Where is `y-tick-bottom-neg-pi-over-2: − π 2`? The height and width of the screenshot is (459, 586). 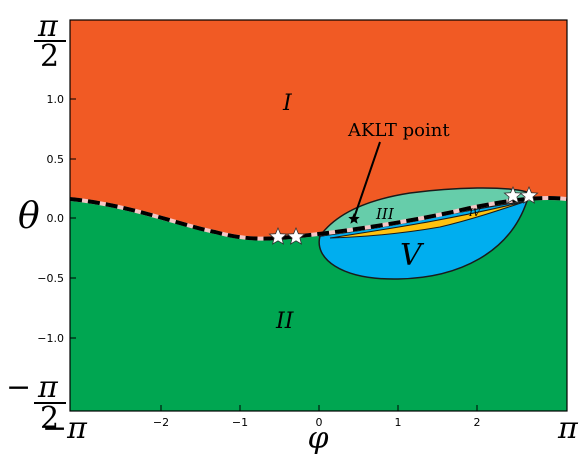
y-tick-bottom-neg-pi-over-2: − π 2 is located at coordinates (36, 403).